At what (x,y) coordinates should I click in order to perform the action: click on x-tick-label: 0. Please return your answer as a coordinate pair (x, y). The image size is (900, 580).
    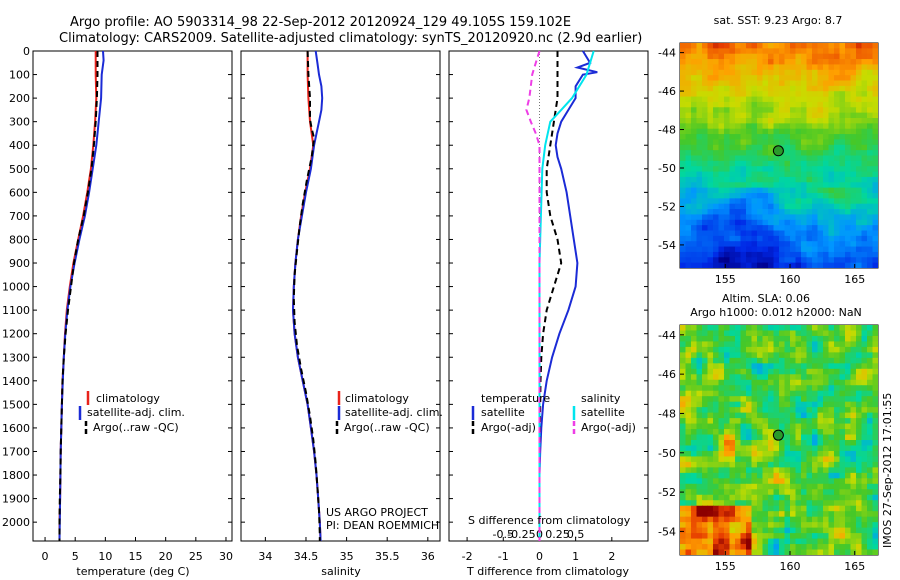
    Looking at the image, I should click on (45, 556).